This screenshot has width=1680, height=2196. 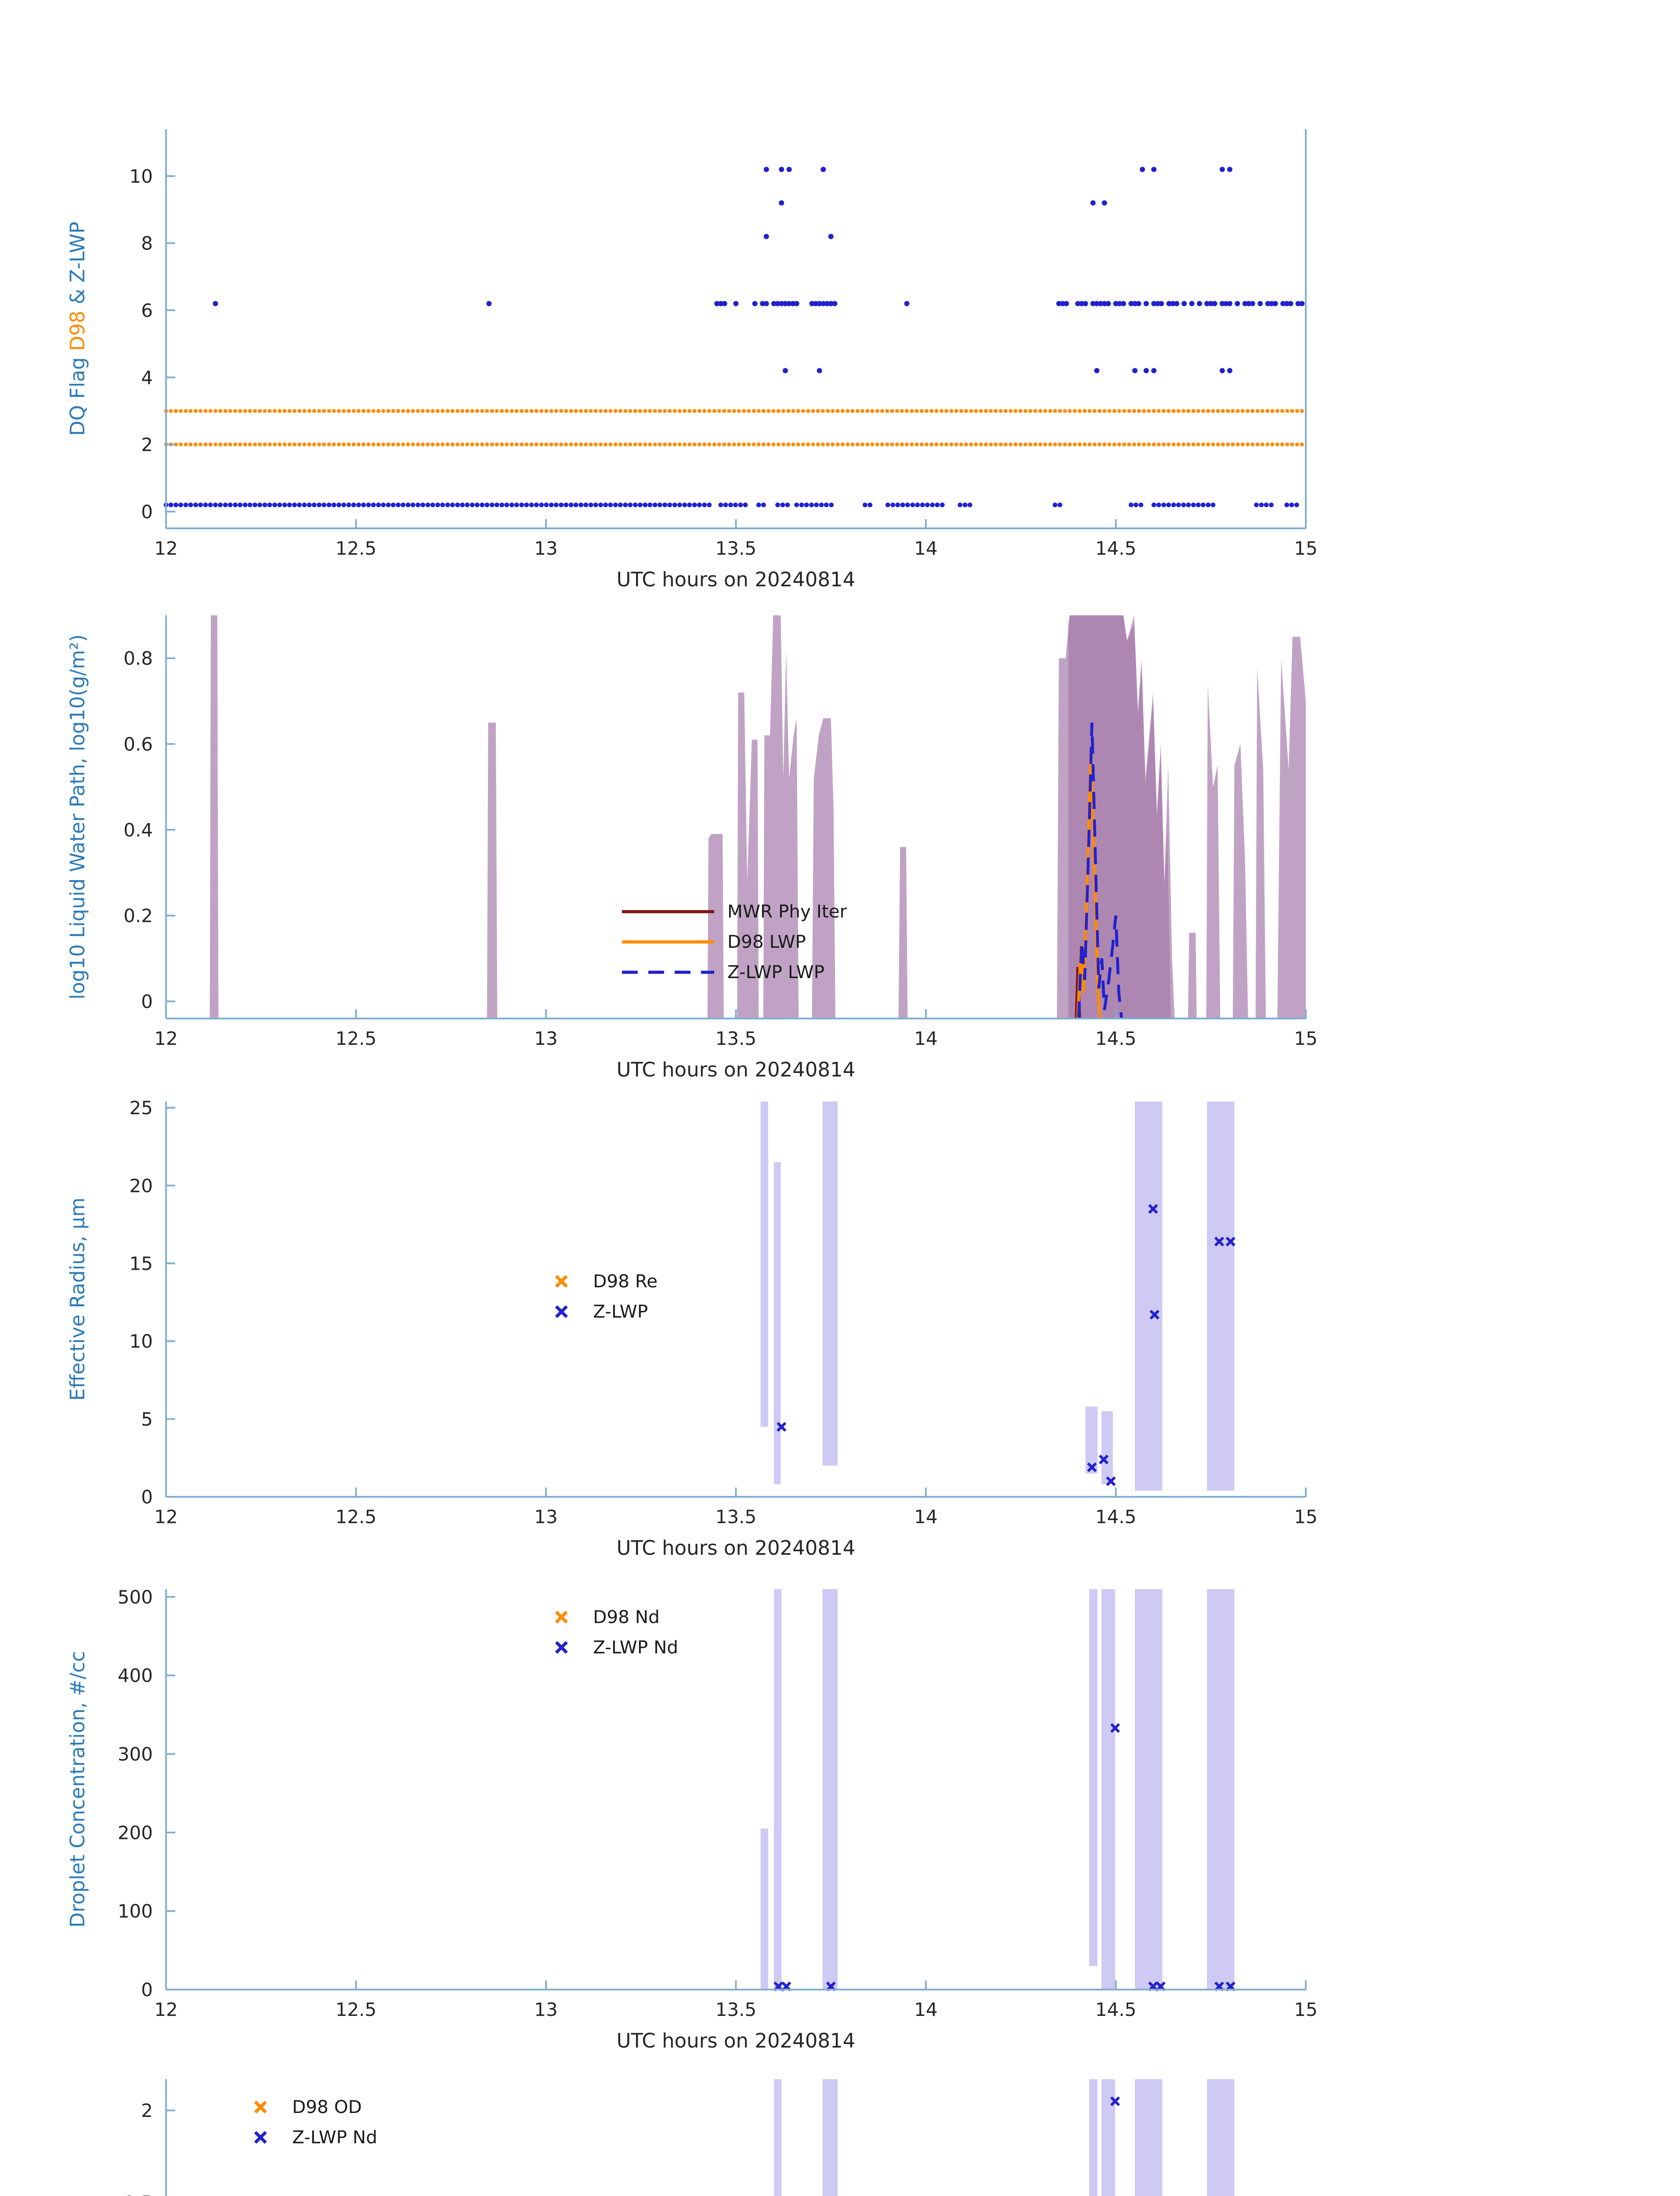 I want to click on cloud-band, so click(x=1221, y=2137).